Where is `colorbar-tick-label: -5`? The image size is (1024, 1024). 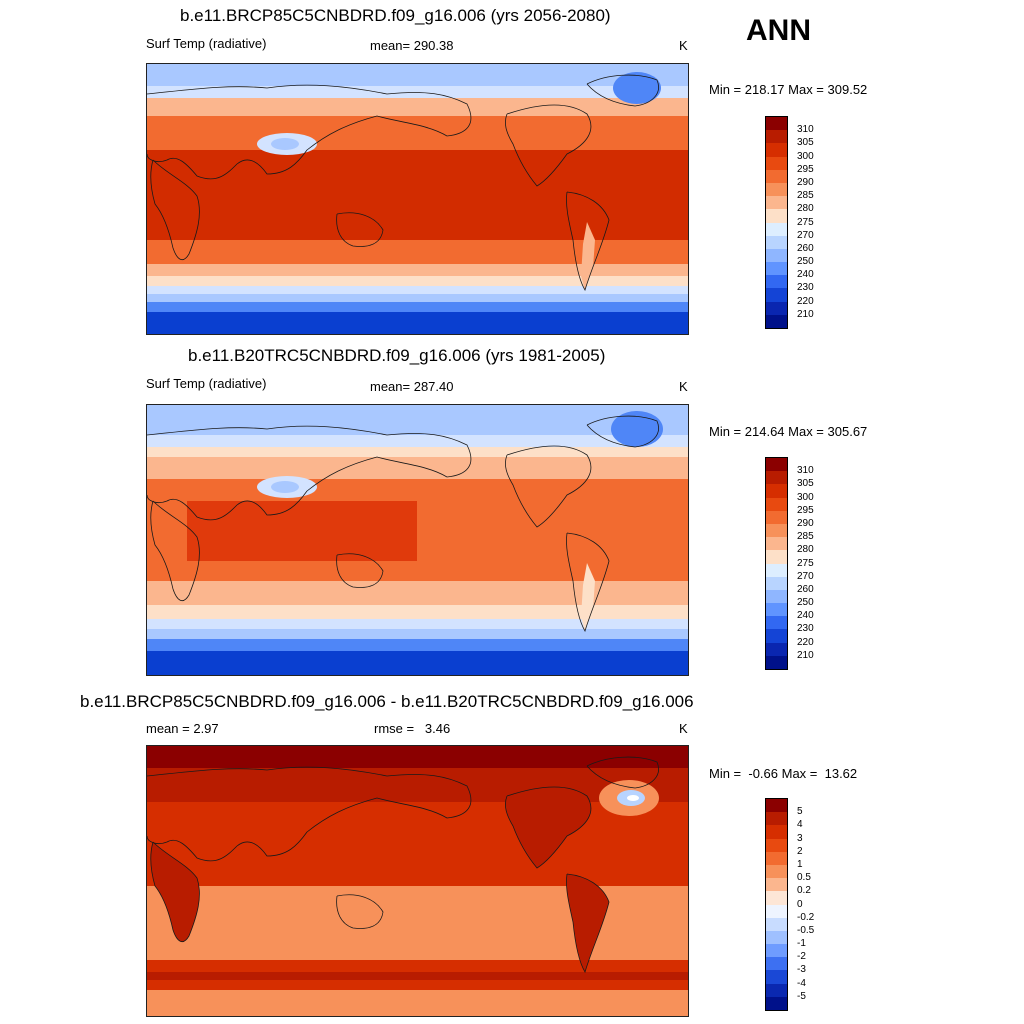 colorbar-tick-label: -5 is located at coordinates (801, 996).